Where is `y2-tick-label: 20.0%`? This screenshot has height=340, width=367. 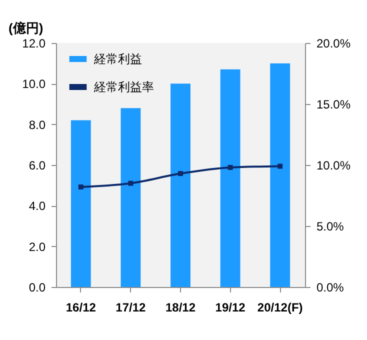 y2-tick-label: 20.0% is located at coordinates (333, 43).